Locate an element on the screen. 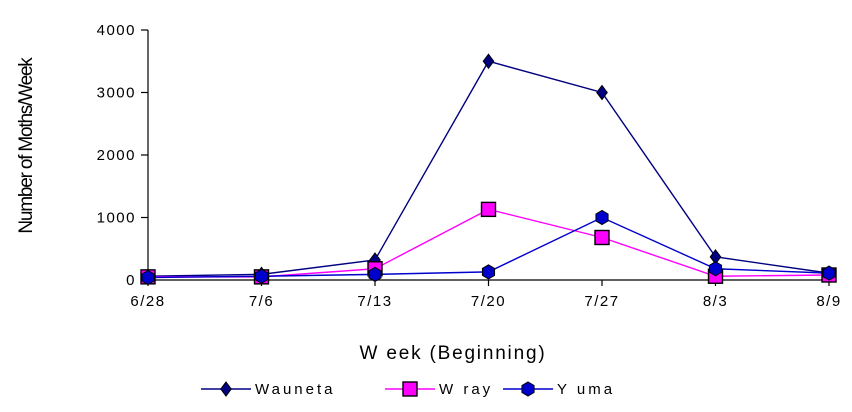 Image resolution: width=852 pixels, height=412 pixels. legend-label: Wauneta is located at coordinates (295, 389).